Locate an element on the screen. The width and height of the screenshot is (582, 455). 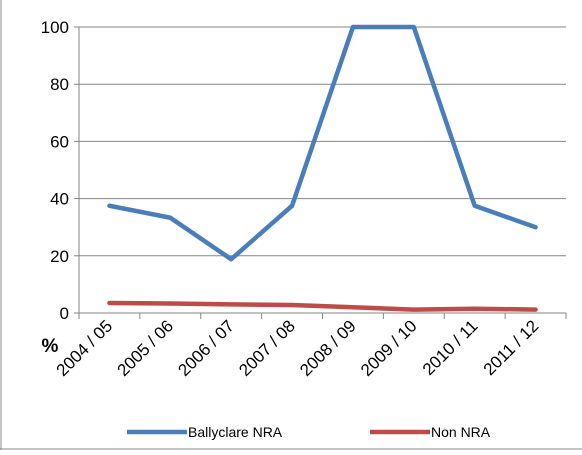
y-tick-labels: 0 20 40 60 80 100 is located at coordinates (55, 170).